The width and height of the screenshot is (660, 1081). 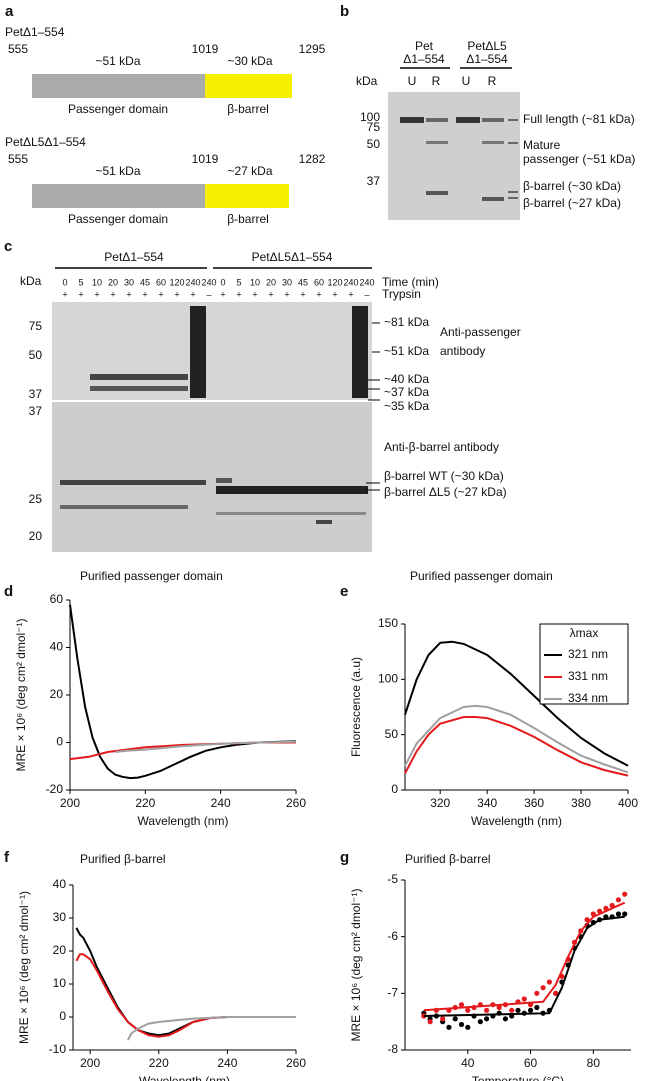 I want to click on x-tick-label: 220, so click(x=145, y=803).